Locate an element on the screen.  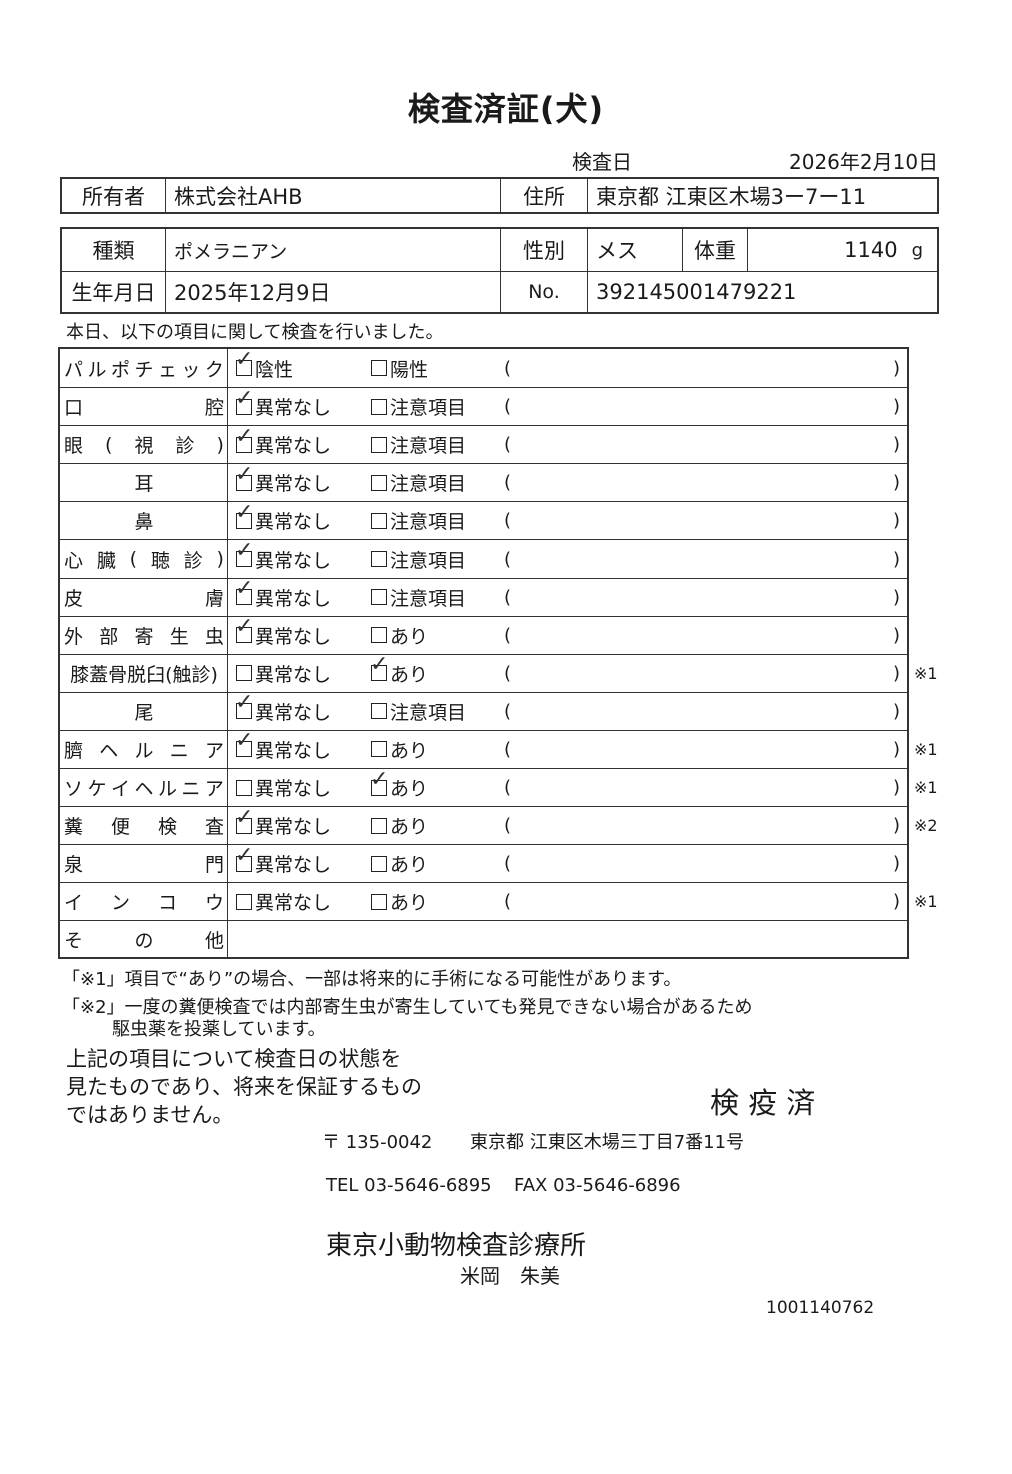
note-2-cont: 駆虫薬を投薬しています。 is located at coordinates (219, 1029).